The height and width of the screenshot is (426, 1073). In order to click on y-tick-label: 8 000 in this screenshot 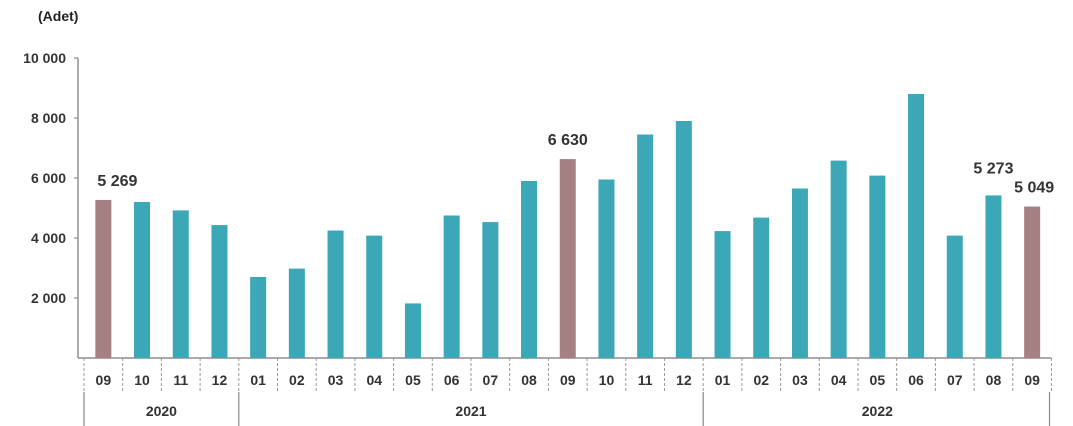, I will do `click(48, 118)`.